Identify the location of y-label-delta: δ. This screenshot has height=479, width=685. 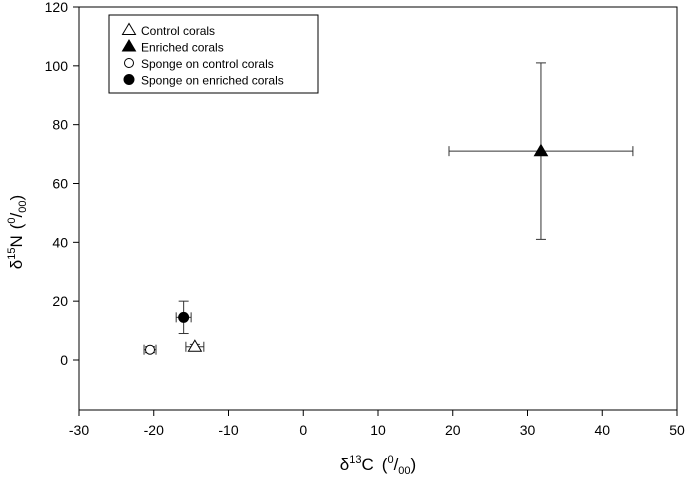
(16, 264).